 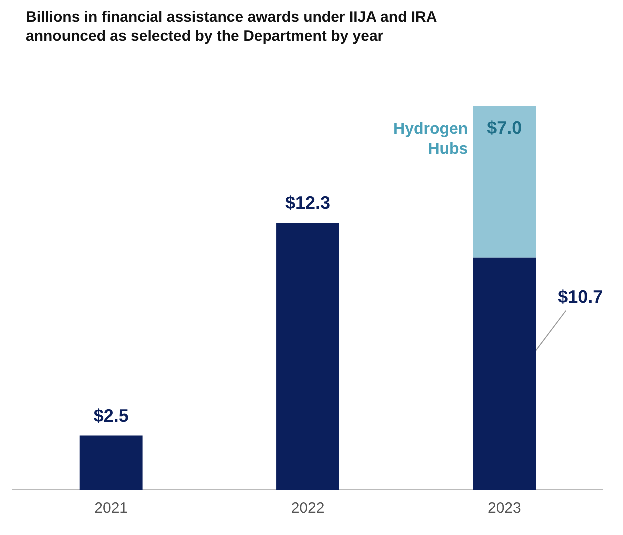 I want to click on data-label: $12.3, so click(x=308, y=203).